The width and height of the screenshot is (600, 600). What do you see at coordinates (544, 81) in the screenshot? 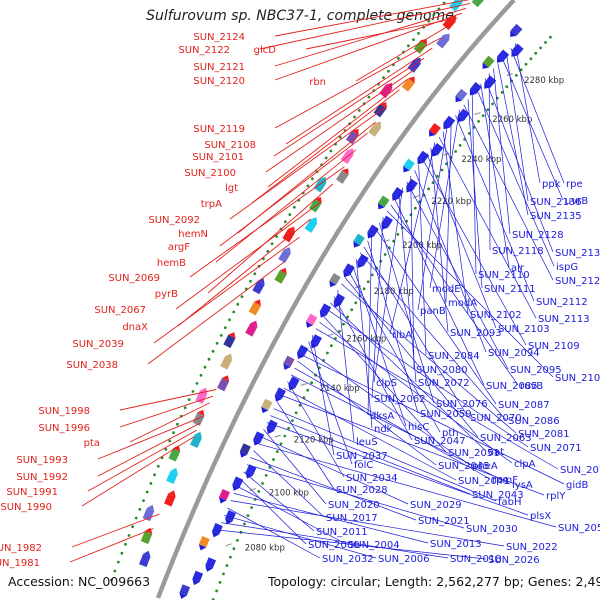
I see `kbp-tick-label: 2280 kbp` at bounding box center [544, 81].